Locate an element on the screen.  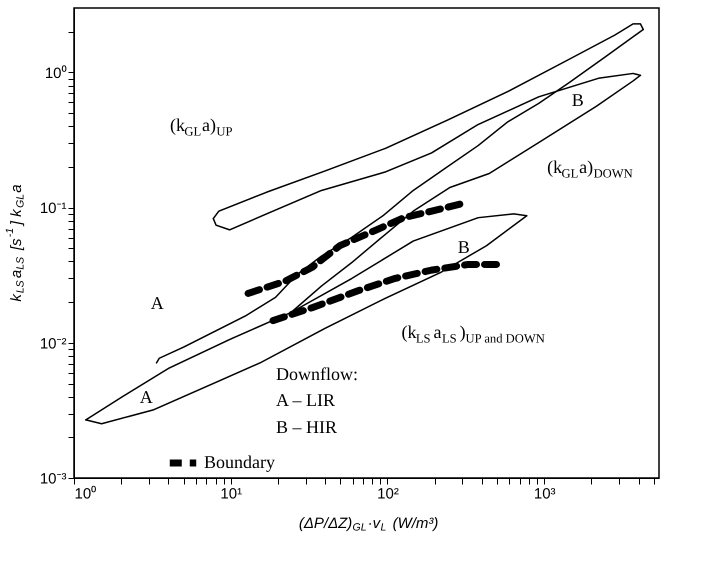
y-tick-label: 10⁻² is located at coordinates (53, 343).